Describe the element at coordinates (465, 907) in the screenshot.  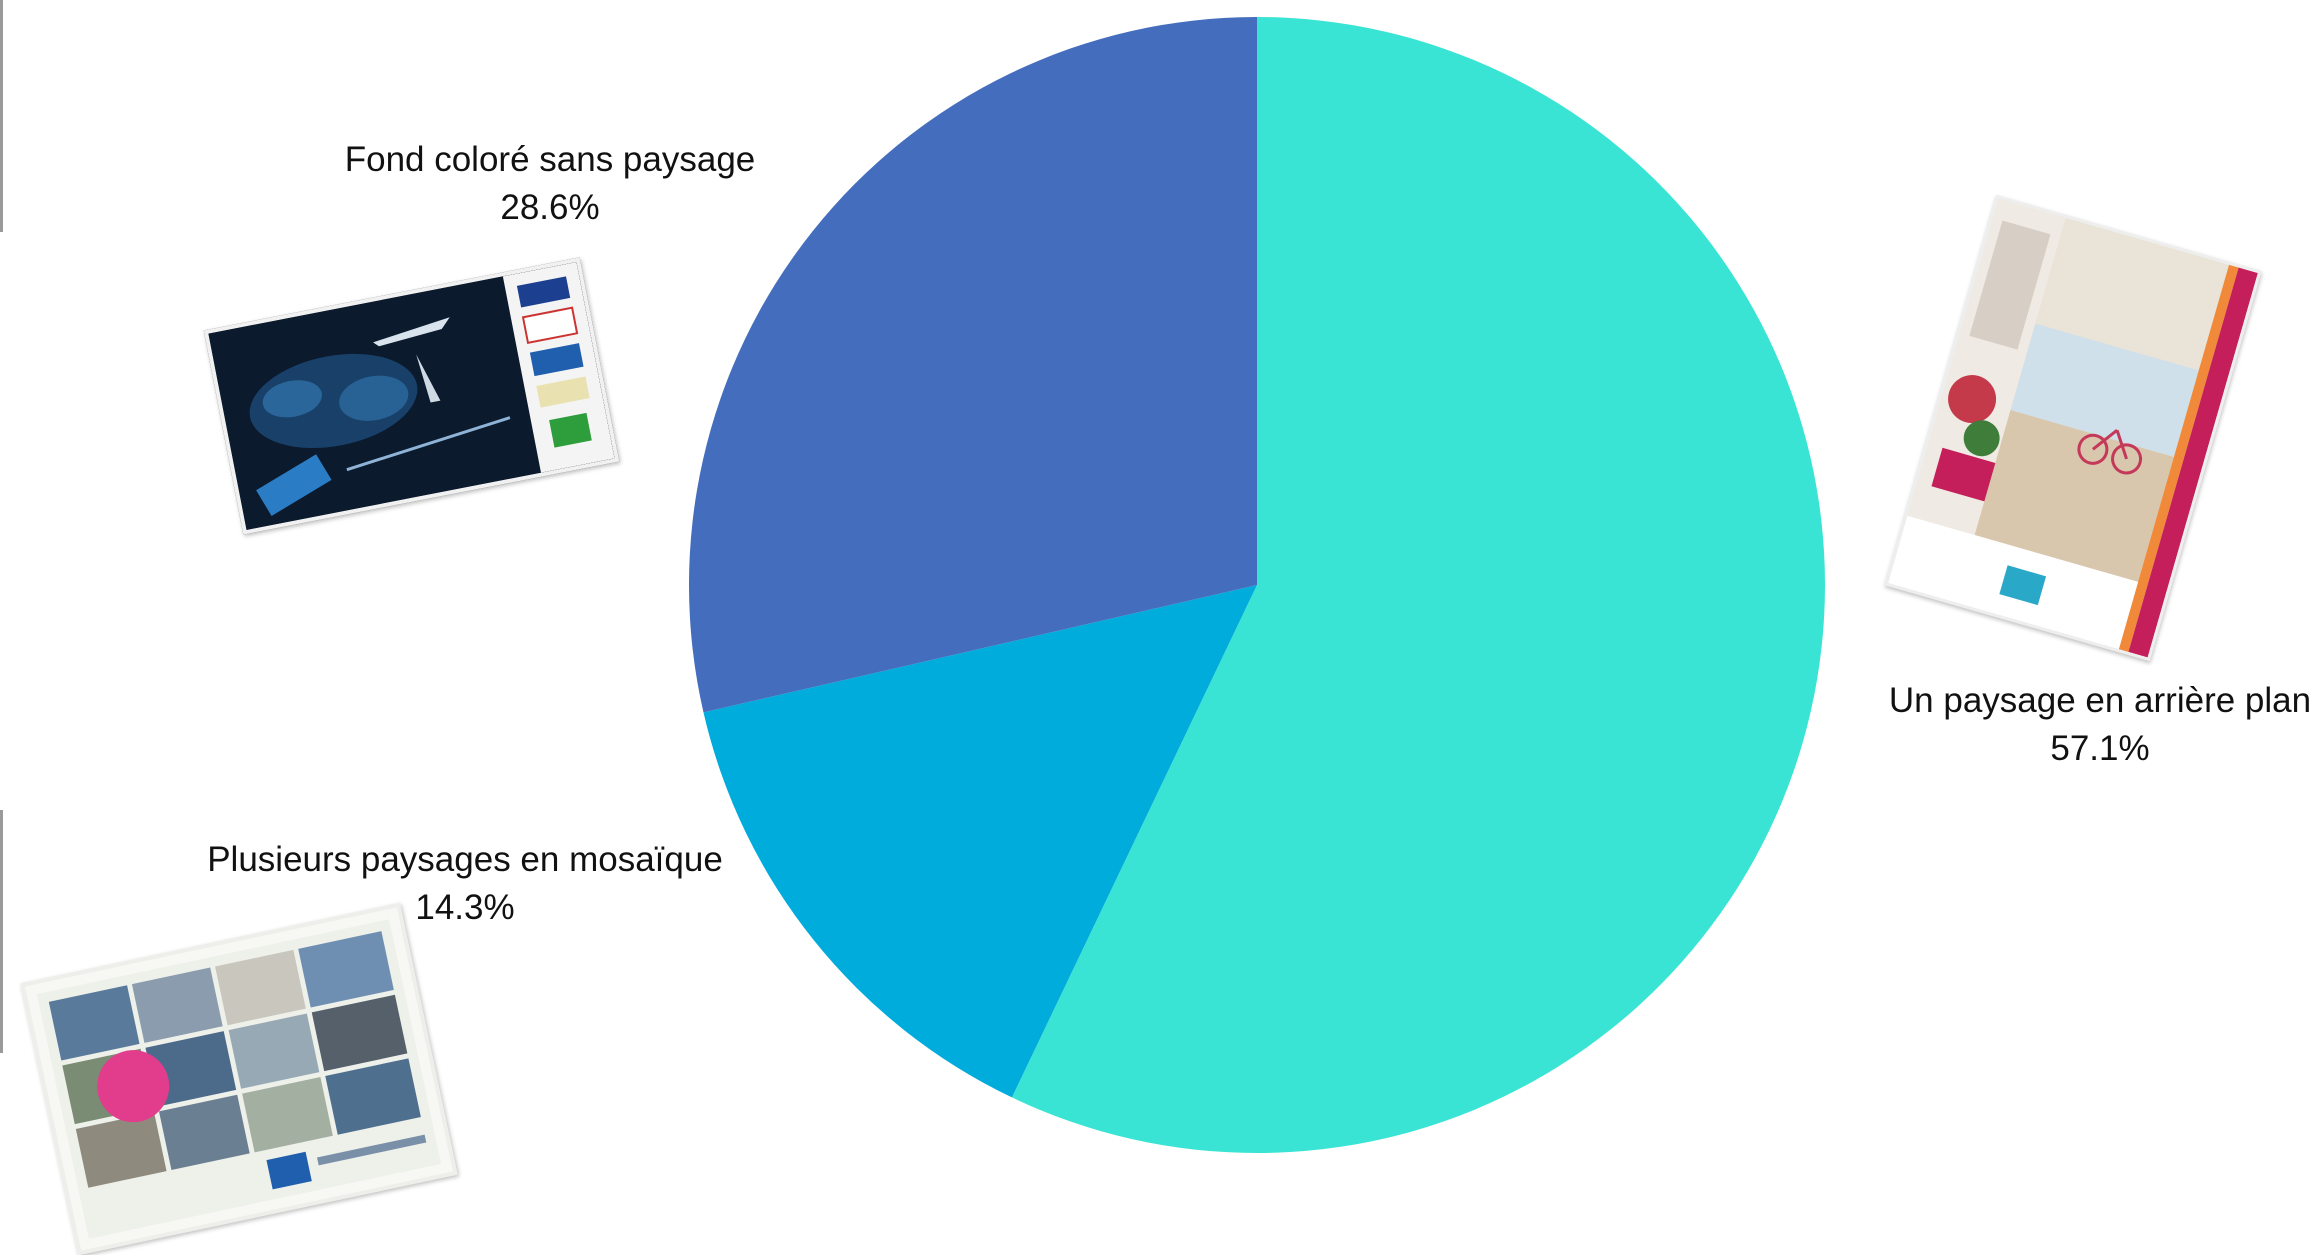
I see `slice-label-mosaique-pct: 14.3%` at that location.